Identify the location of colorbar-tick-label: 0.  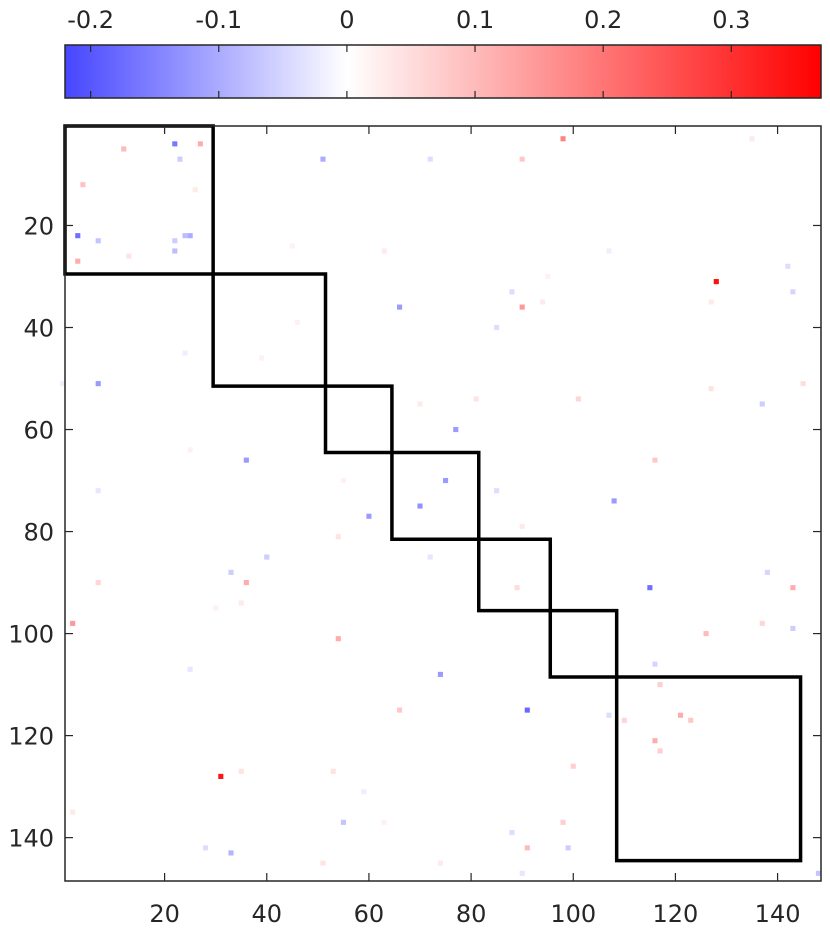
(346, 20).